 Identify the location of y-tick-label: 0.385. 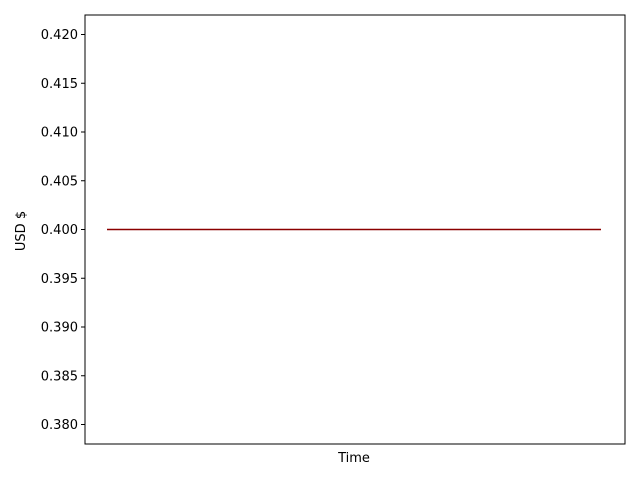
(59, 376).